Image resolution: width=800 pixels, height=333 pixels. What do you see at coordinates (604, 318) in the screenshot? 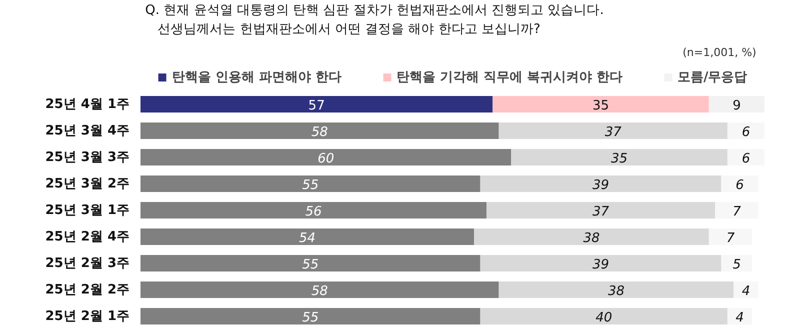
I see `data-label: 40` at bounding box center [604, 318].